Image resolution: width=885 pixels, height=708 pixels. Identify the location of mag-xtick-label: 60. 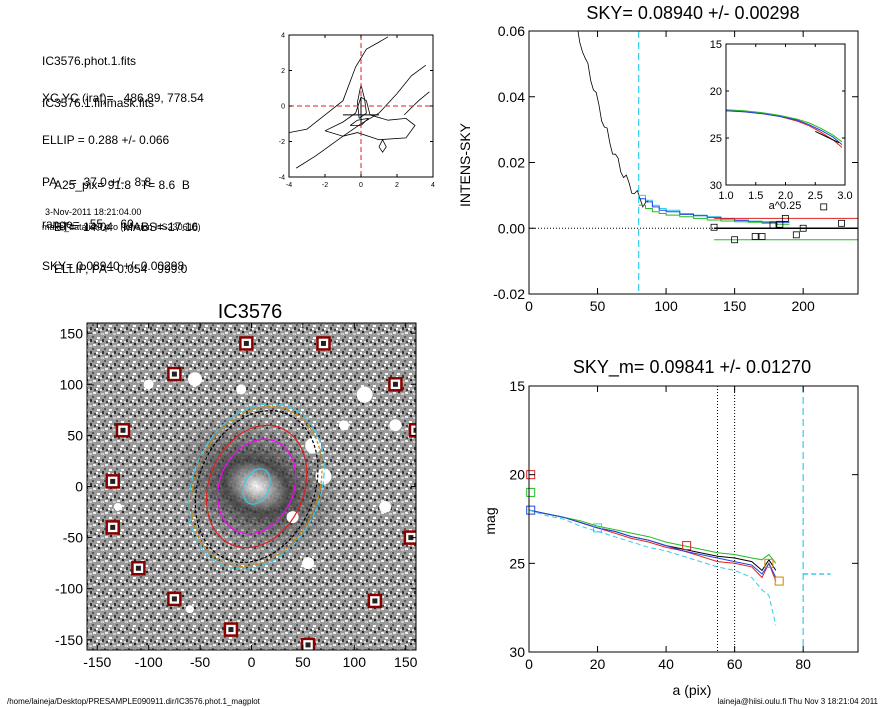
(735, 664).